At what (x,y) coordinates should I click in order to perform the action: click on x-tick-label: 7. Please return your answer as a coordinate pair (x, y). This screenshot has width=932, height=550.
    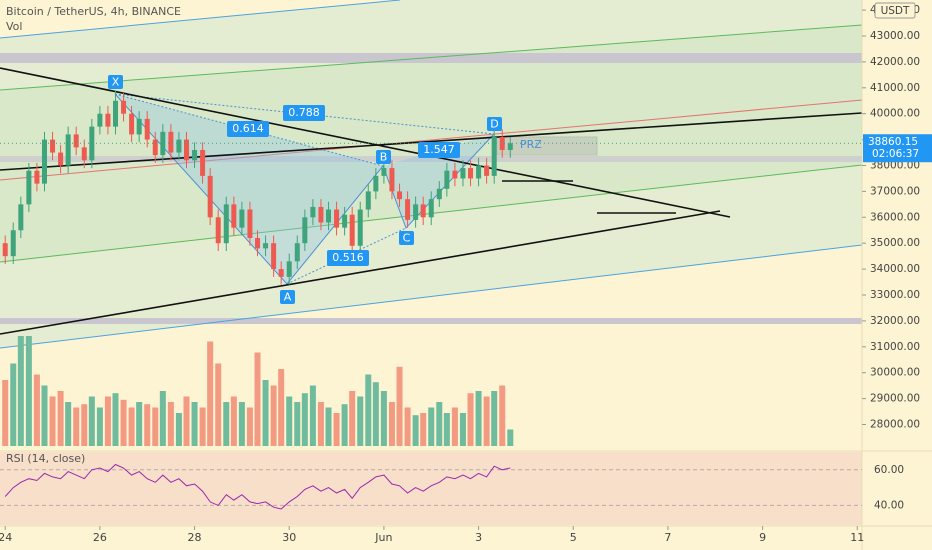
    Looking at the image, I should click on (667, 537).